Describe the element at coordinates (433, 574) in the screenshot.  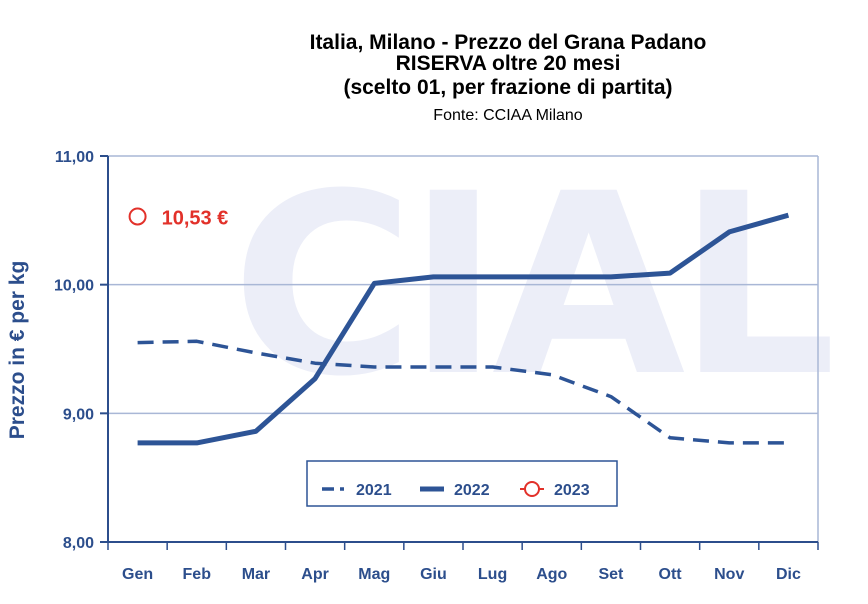
I see `x-tick-label: Giu` at that location.